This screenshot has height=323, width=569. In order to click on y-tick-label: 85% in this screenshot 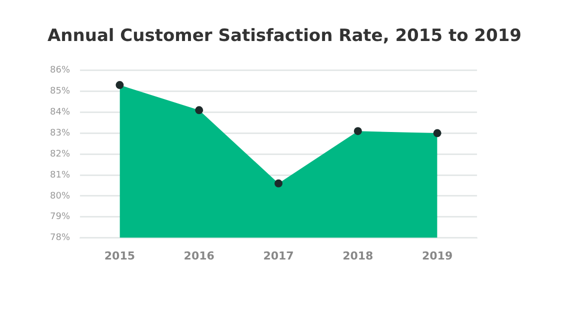, I will do `click(60, 91)`.